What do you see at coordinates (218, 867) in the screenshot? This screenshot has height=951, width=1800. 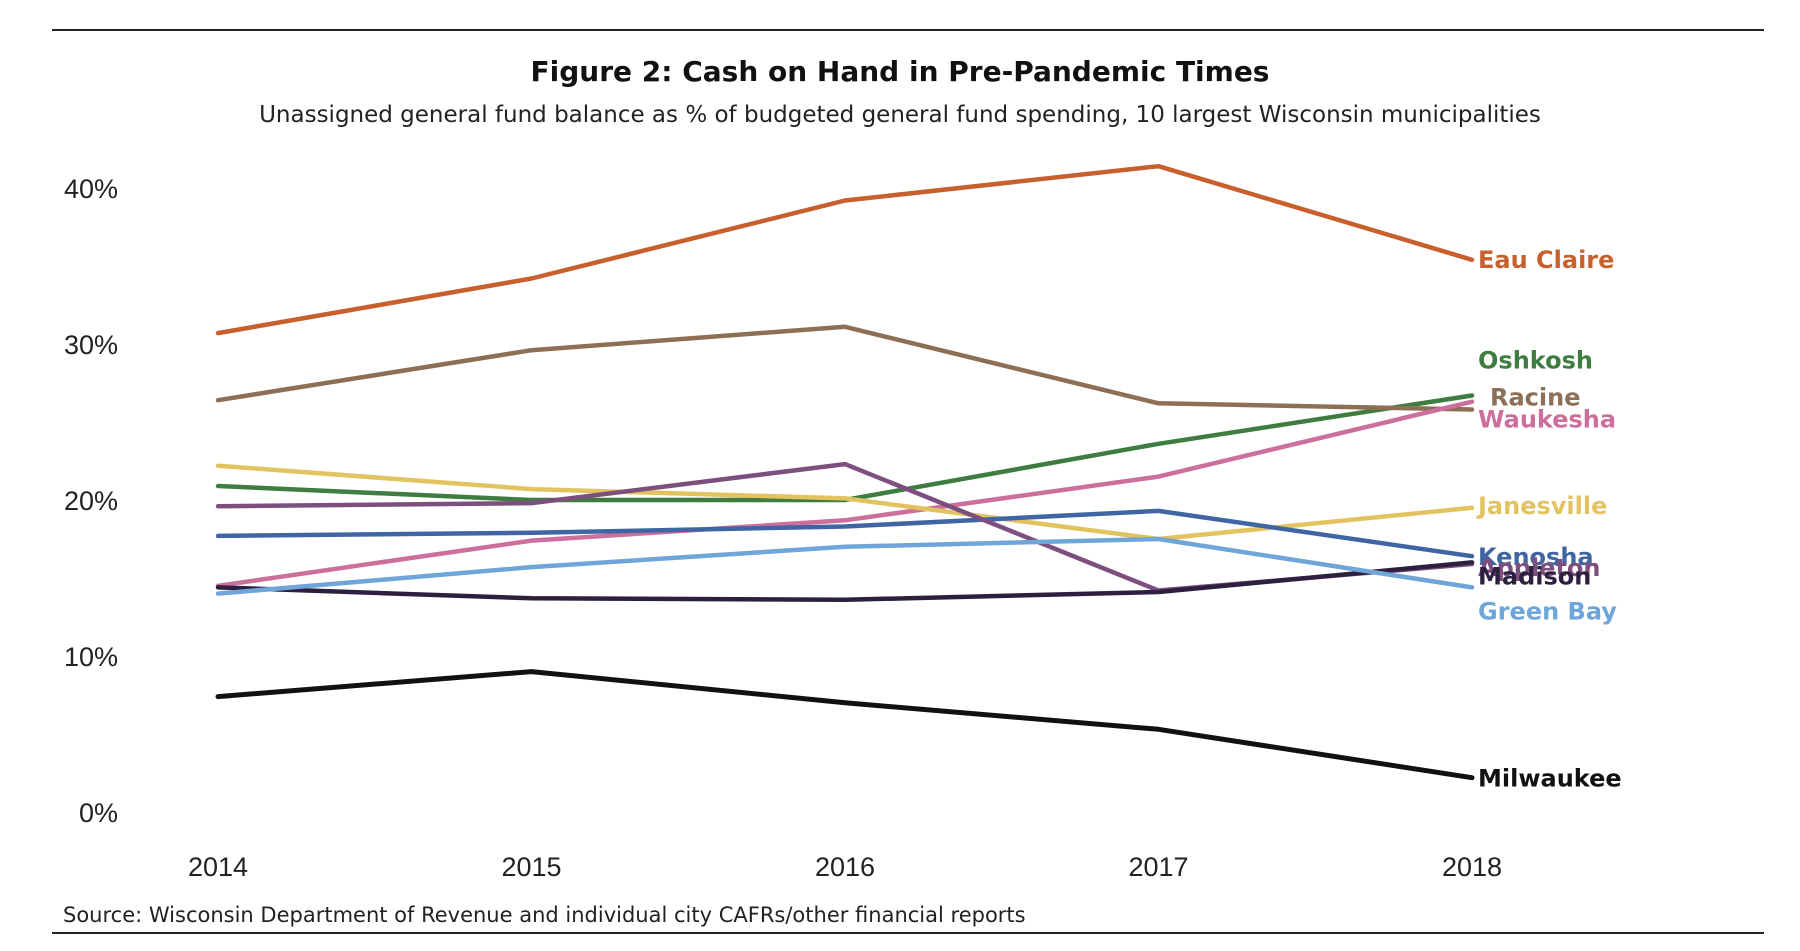 I see `x-tick-label: 2014` at bounding box center [218, 867].